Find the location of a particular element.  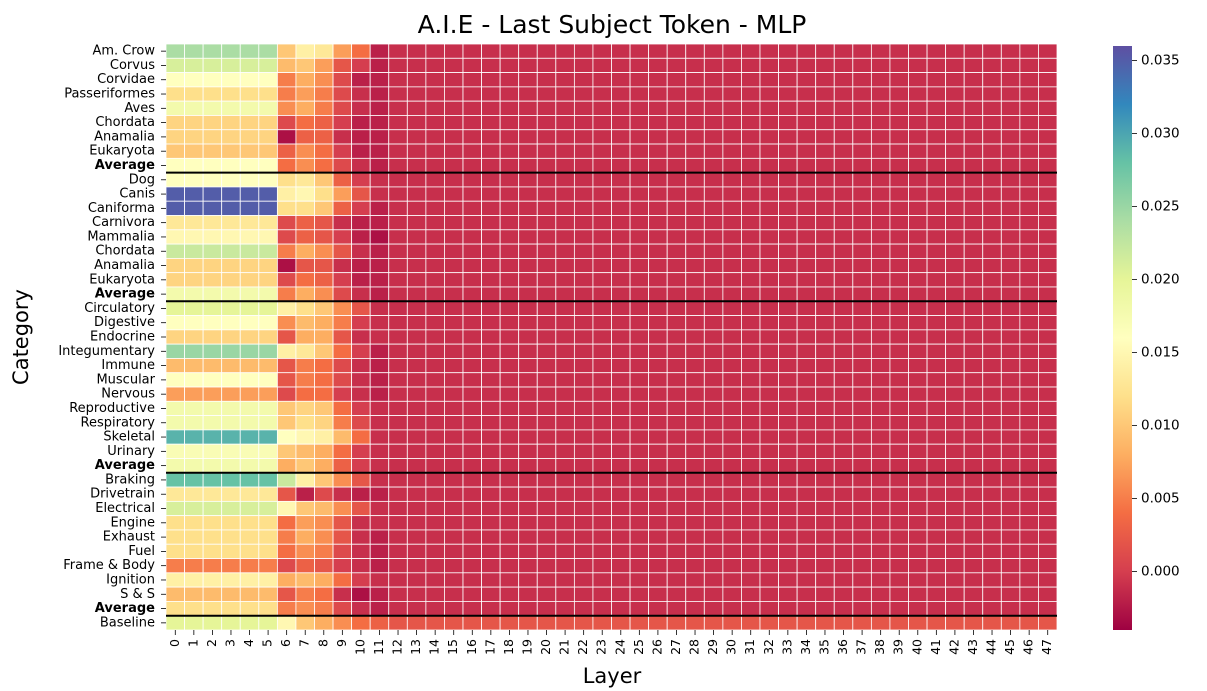

y-tick-label: Frame & Body is located at coordinates (109, 565).